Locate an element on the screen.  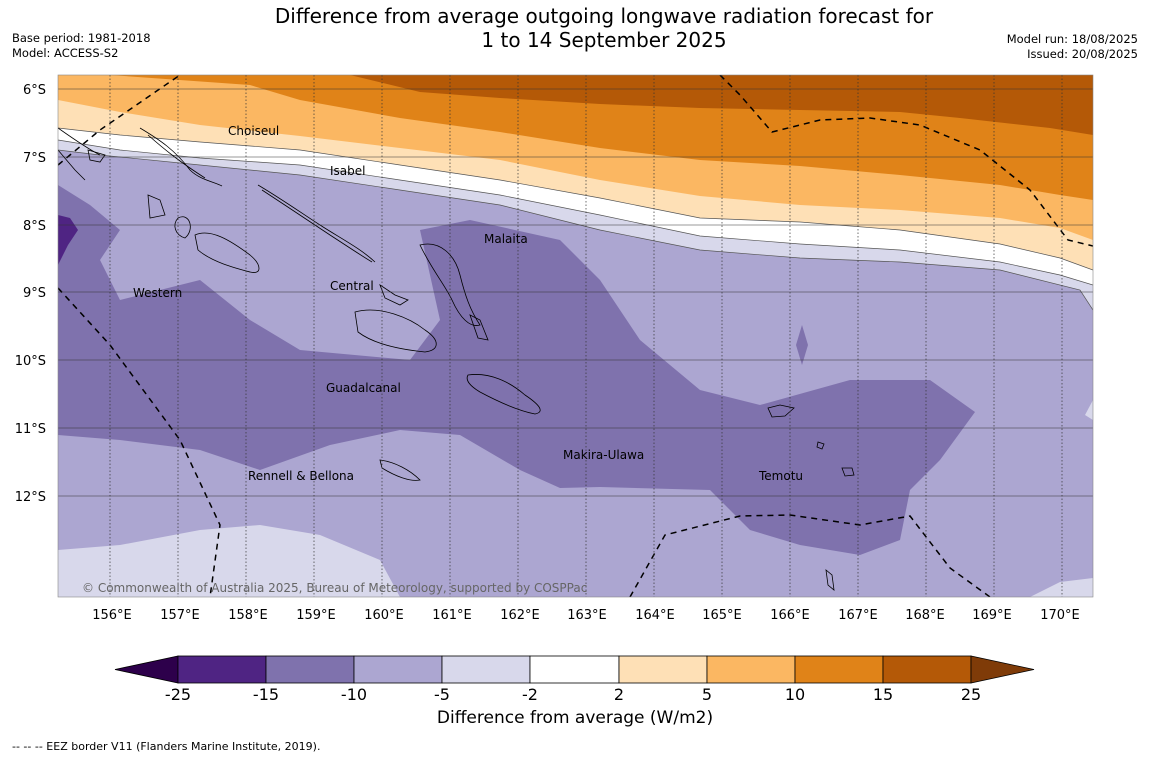
region-label: Western is located at coordinates (157, 293).